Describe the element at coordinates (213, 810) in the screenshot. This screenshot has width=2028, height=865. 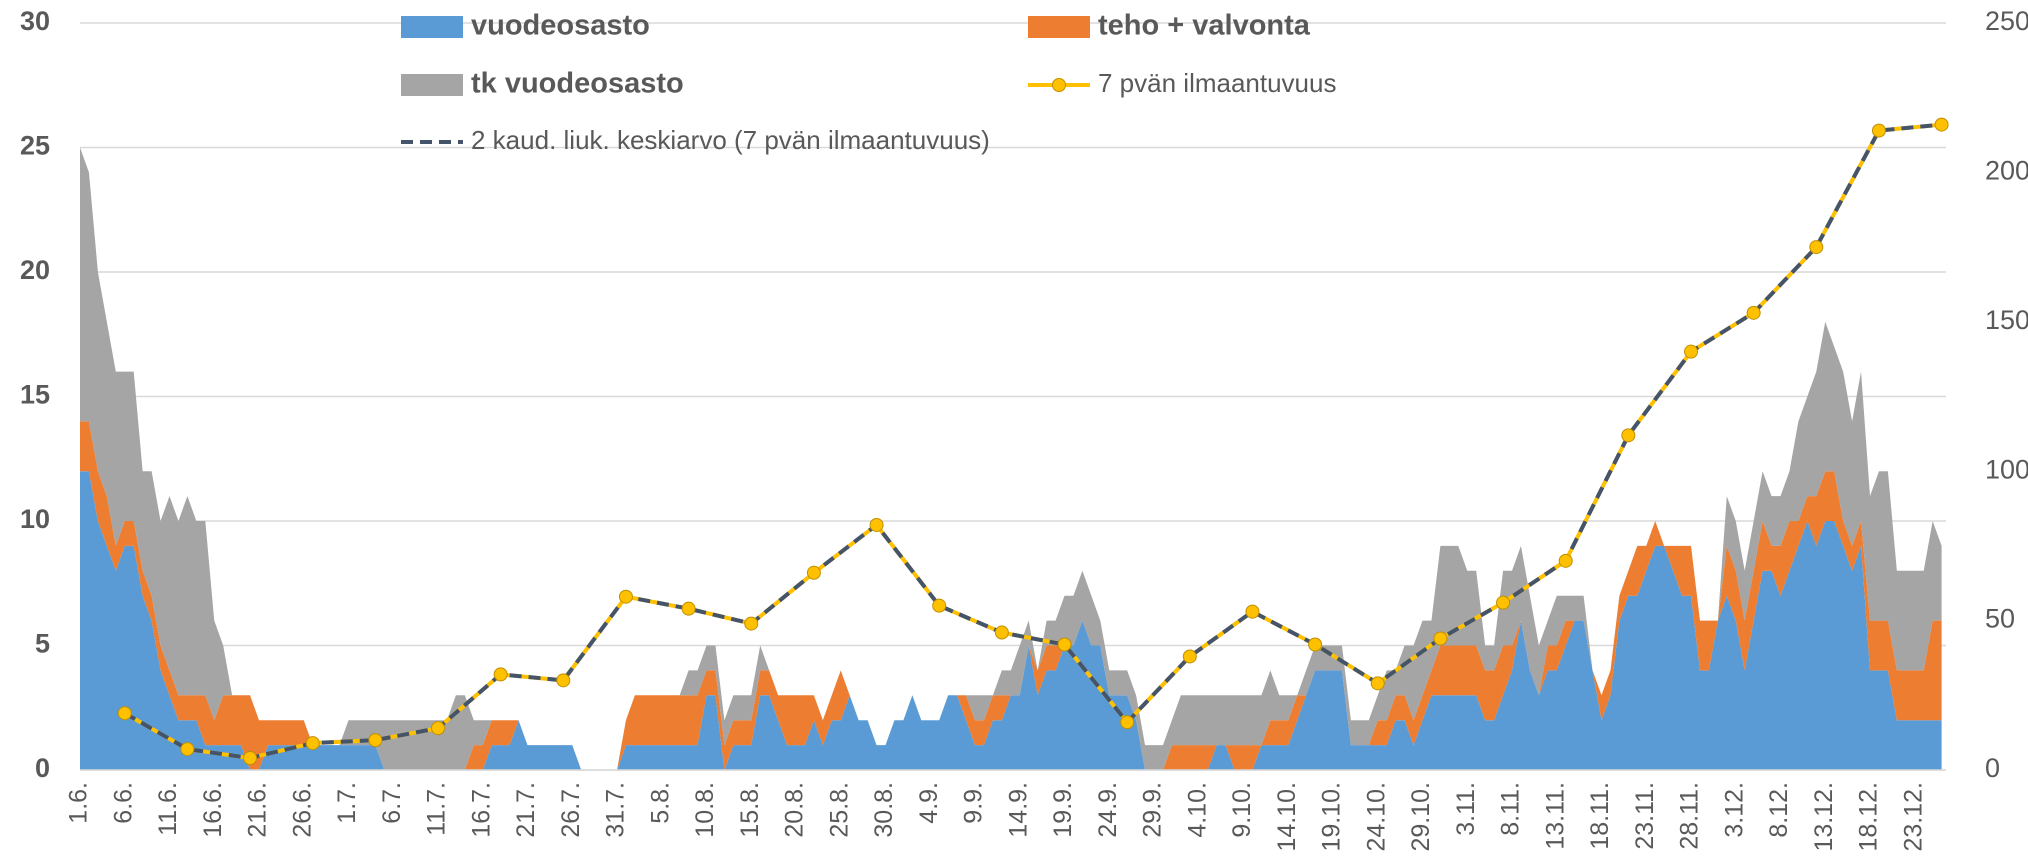
I see `x-tick-label: 16.6.` at that location.